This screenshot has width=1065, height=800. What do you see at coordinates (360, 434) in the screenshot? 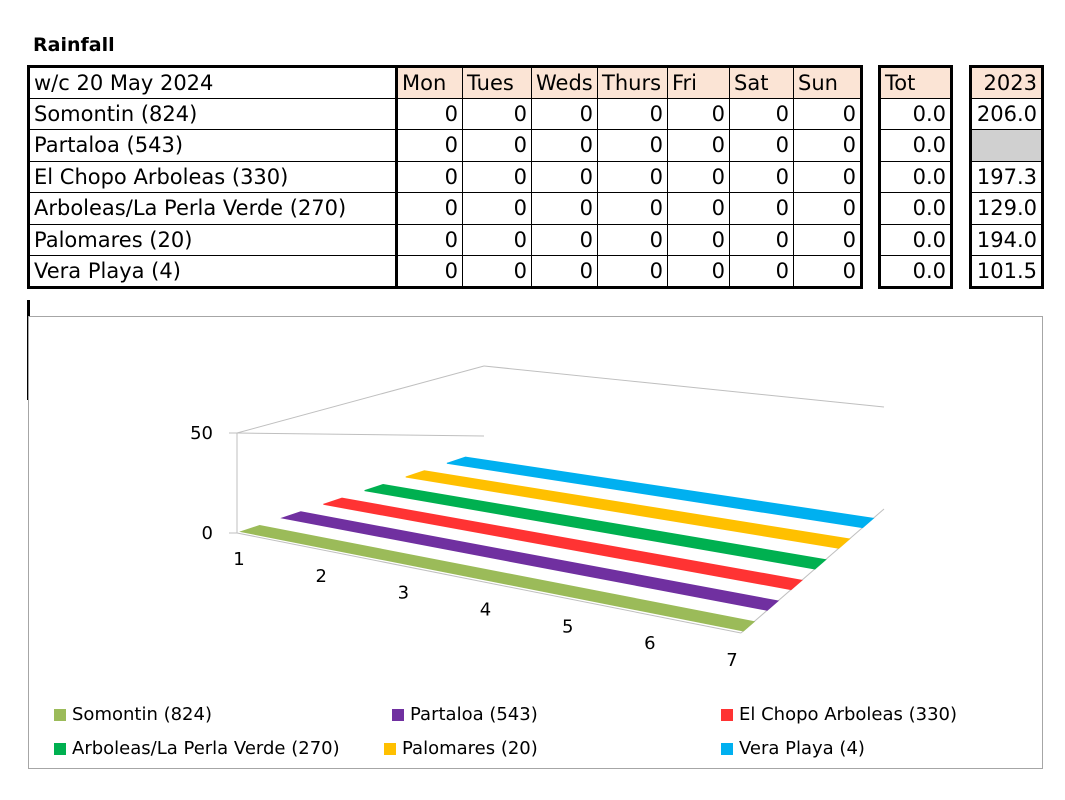
I see `back-wall-top` at bounding box center [360, 434].